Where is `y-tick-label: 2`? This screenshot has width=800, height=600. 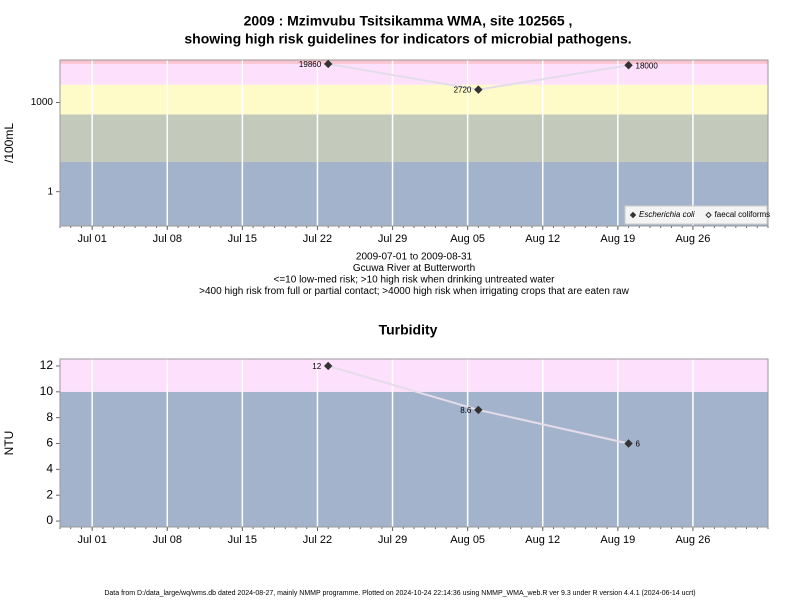
y-tick-label: 2 is located at coordinates (49, 494).